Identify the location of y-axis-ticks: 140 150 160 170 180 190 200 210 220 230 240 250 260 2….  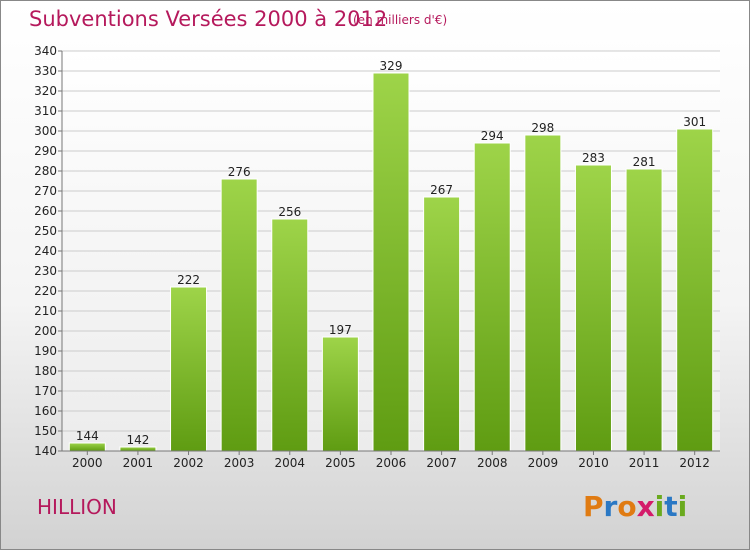
(48, 251).